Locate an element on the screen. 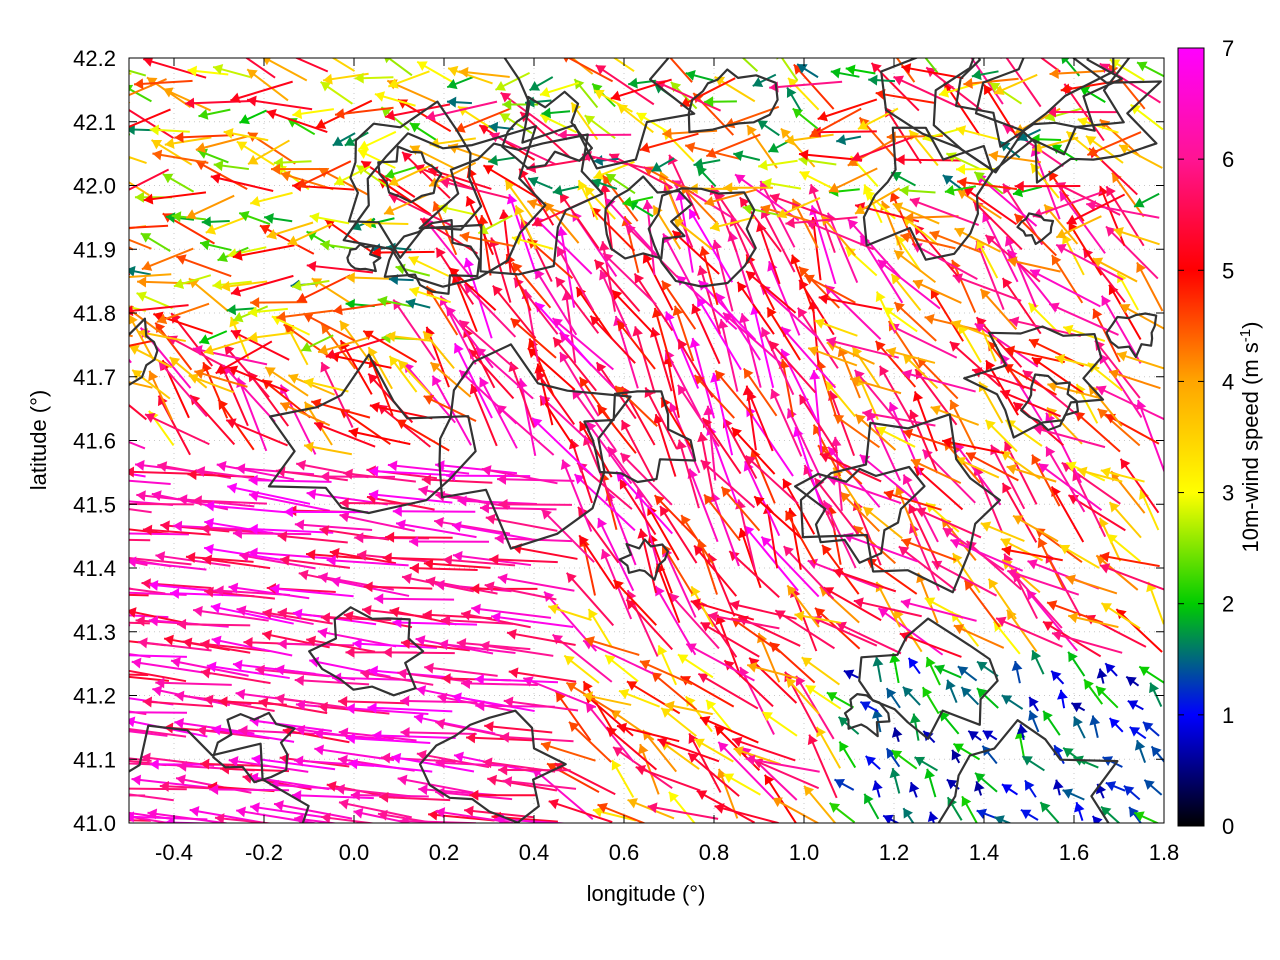 This screenshot has height=960, width=1280. y-tick-label: 42.0 is located at coordinates (94, 186).